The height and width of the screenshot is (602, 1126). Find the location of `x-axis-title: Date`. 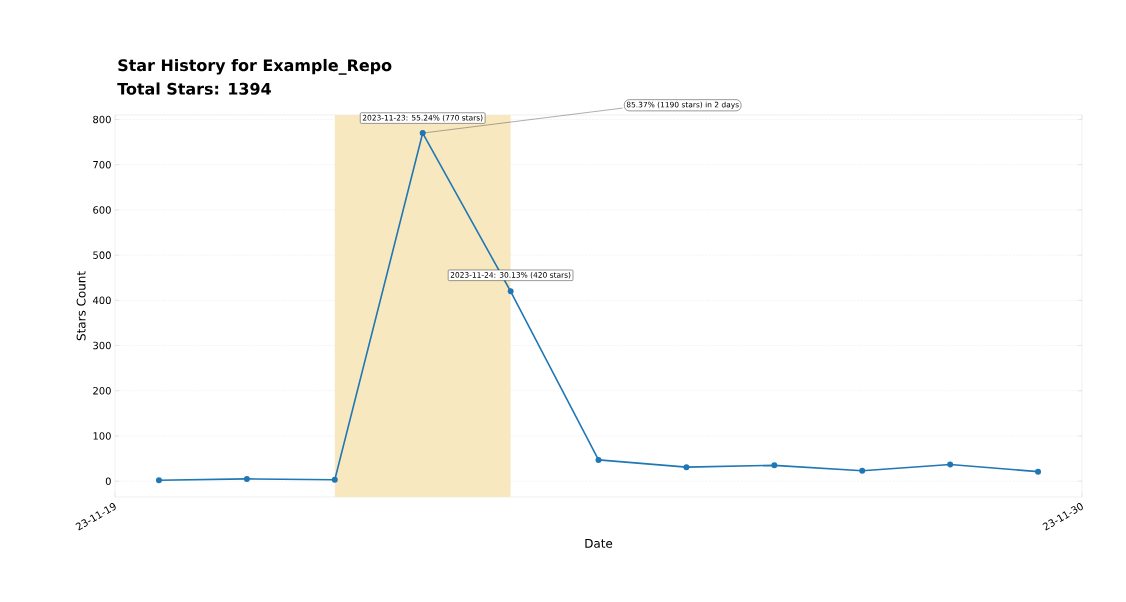

x-axis-title: Date is located at coordinates (599, 543).